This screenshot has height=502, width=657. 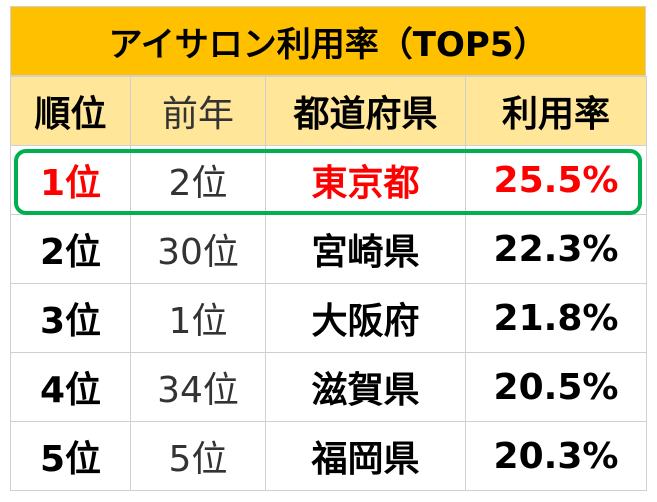 I want to click on data-row: 2位 30位 宮崎県 22.3%, so click(x=328, y=249).